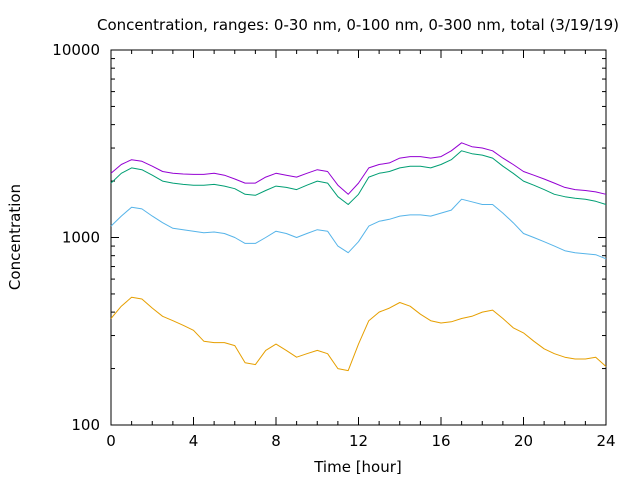 The image size is (640, 480). I want to click on y-axis-label: Concentration, so click(15, 237).